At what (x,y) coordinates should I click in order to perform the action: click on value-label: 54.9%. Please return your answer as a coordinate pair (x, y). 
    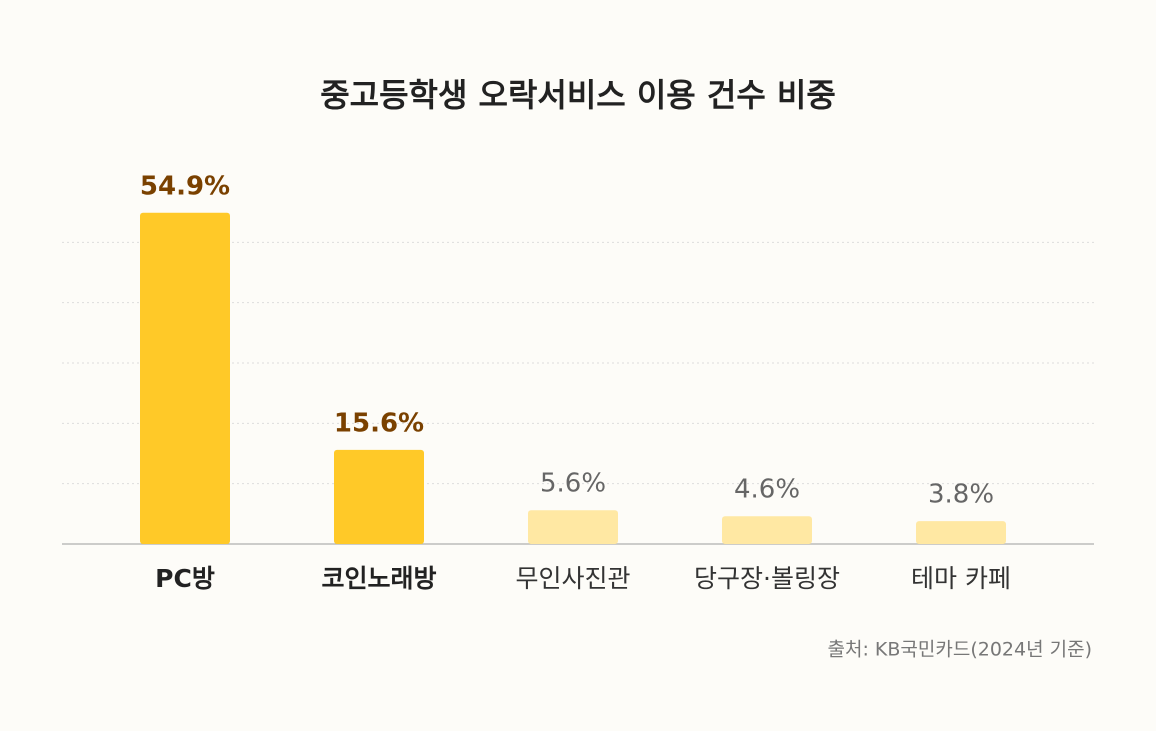
    Looking at the image, I should click on (185, 186).